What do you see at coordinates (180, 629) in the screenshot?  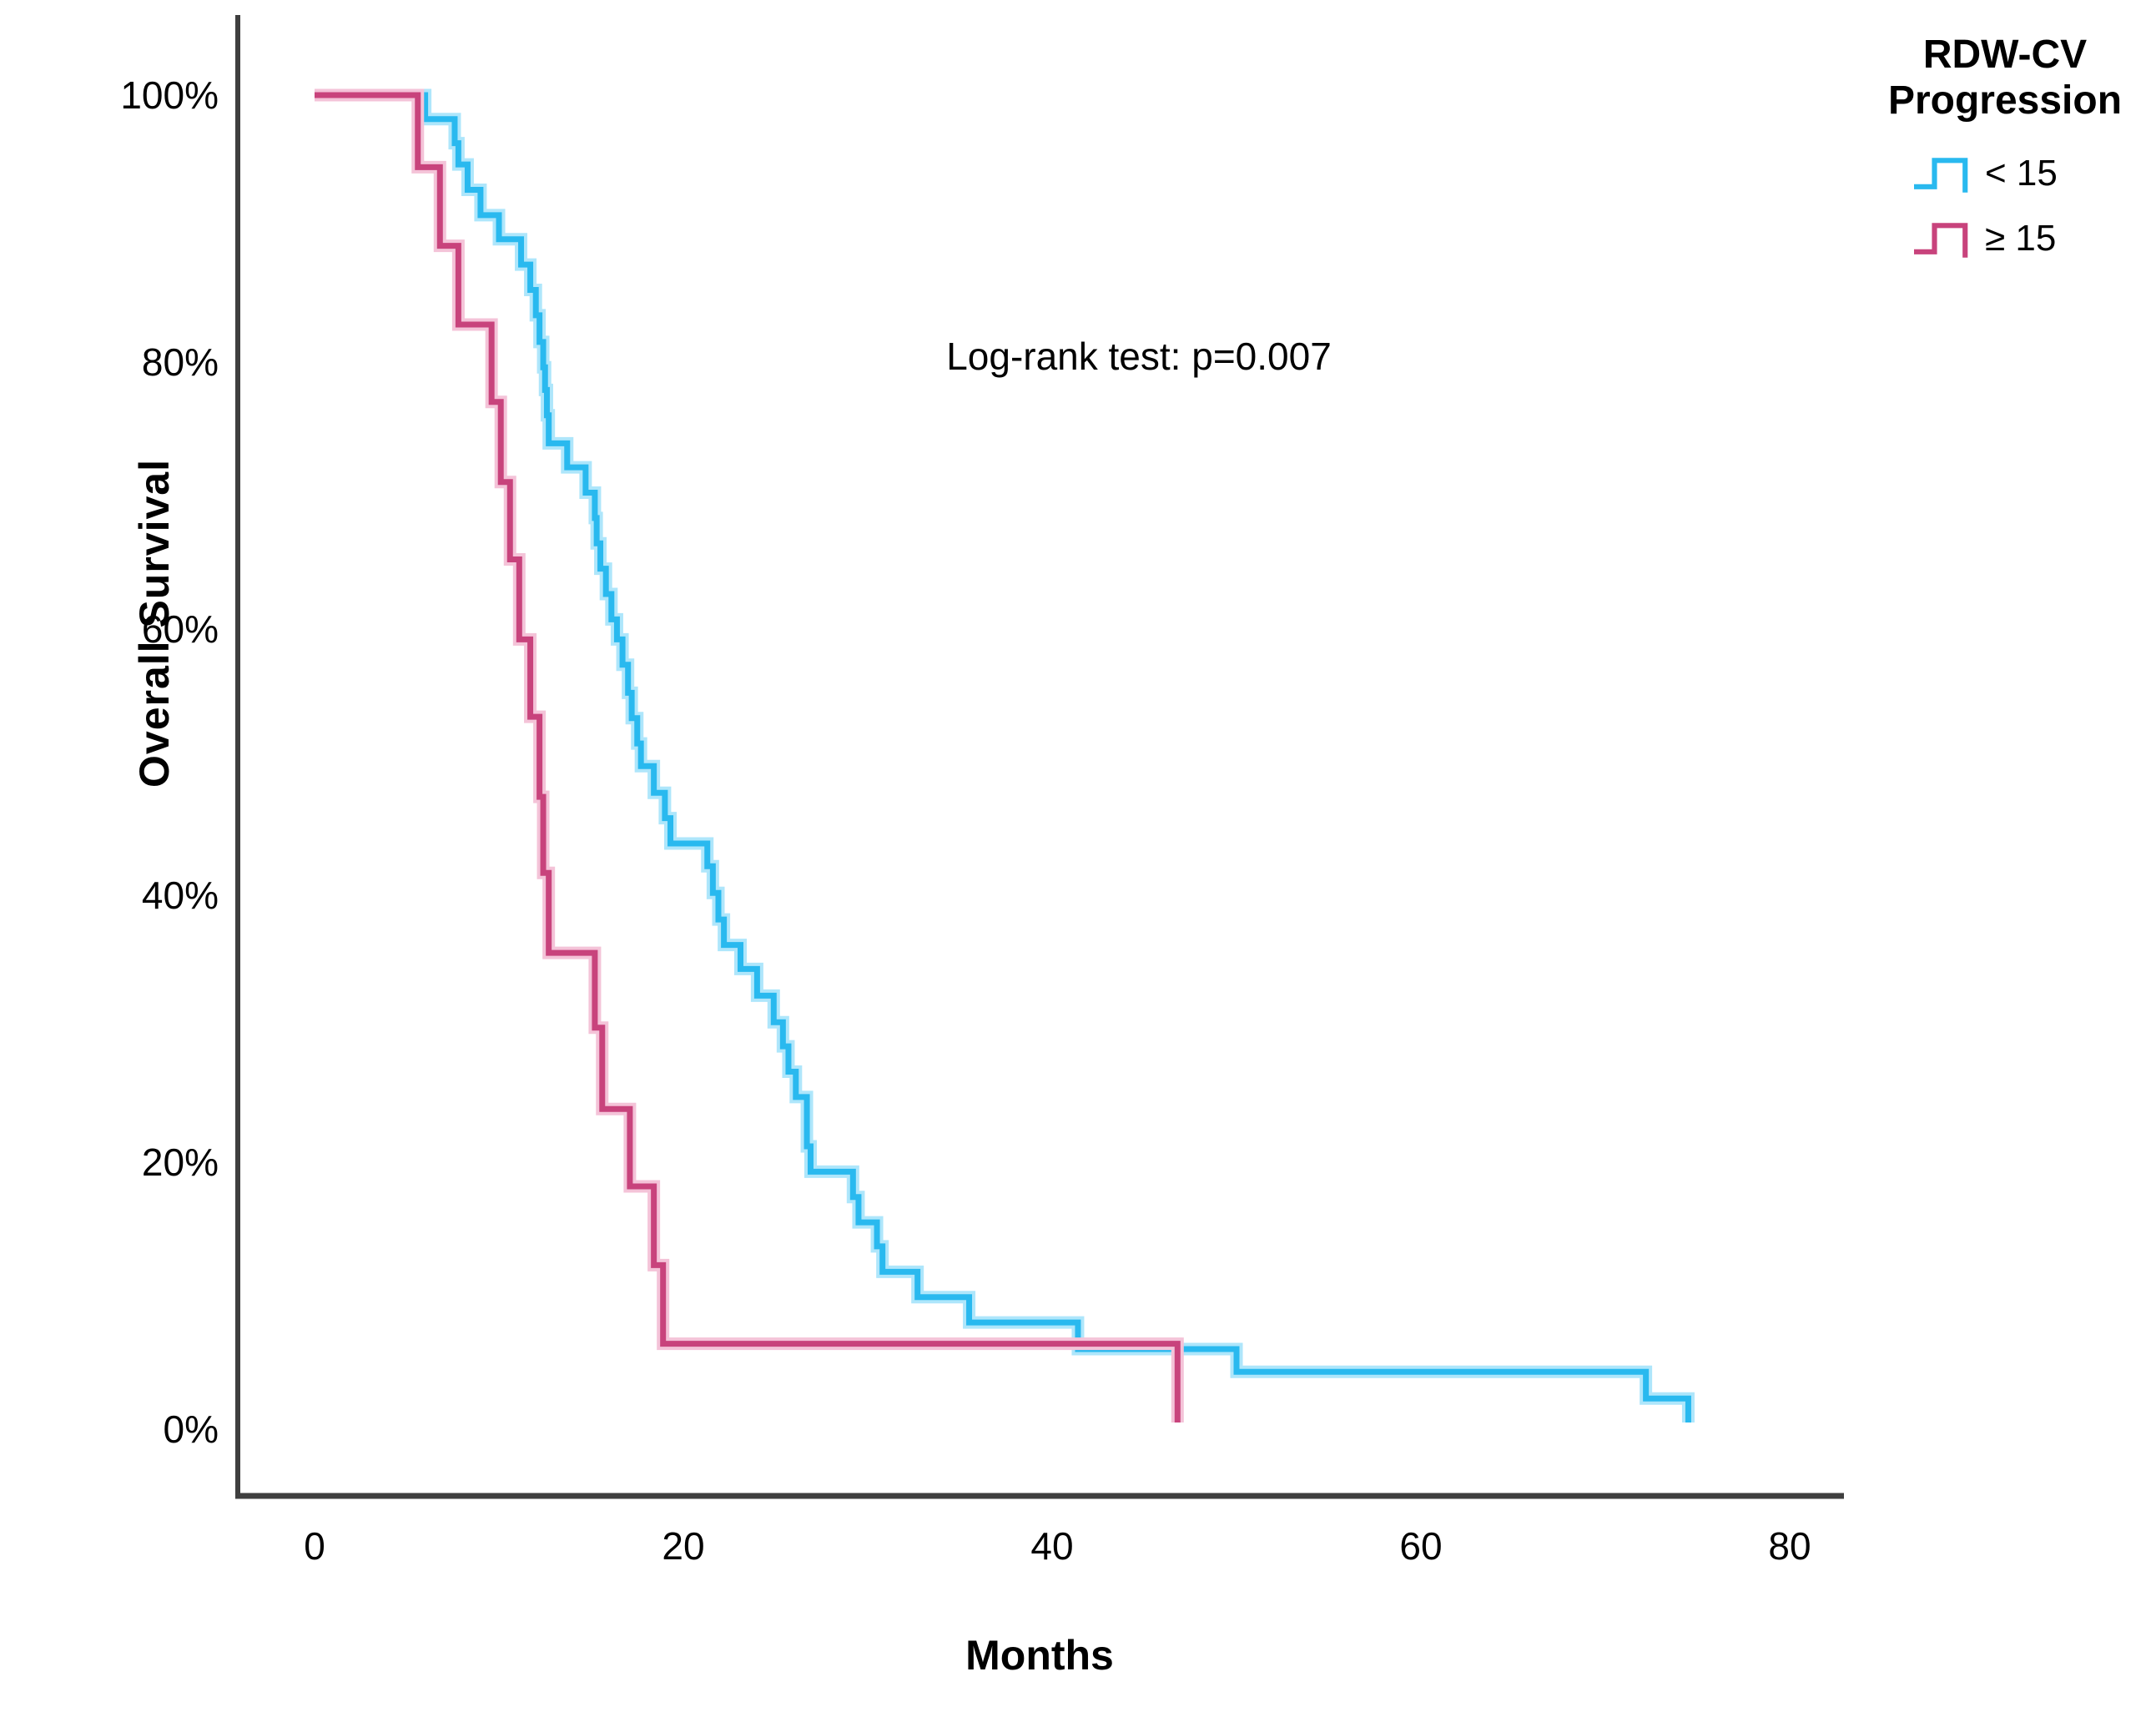 I see `y-tick-label: 60%` at bounding box center [180, 629].